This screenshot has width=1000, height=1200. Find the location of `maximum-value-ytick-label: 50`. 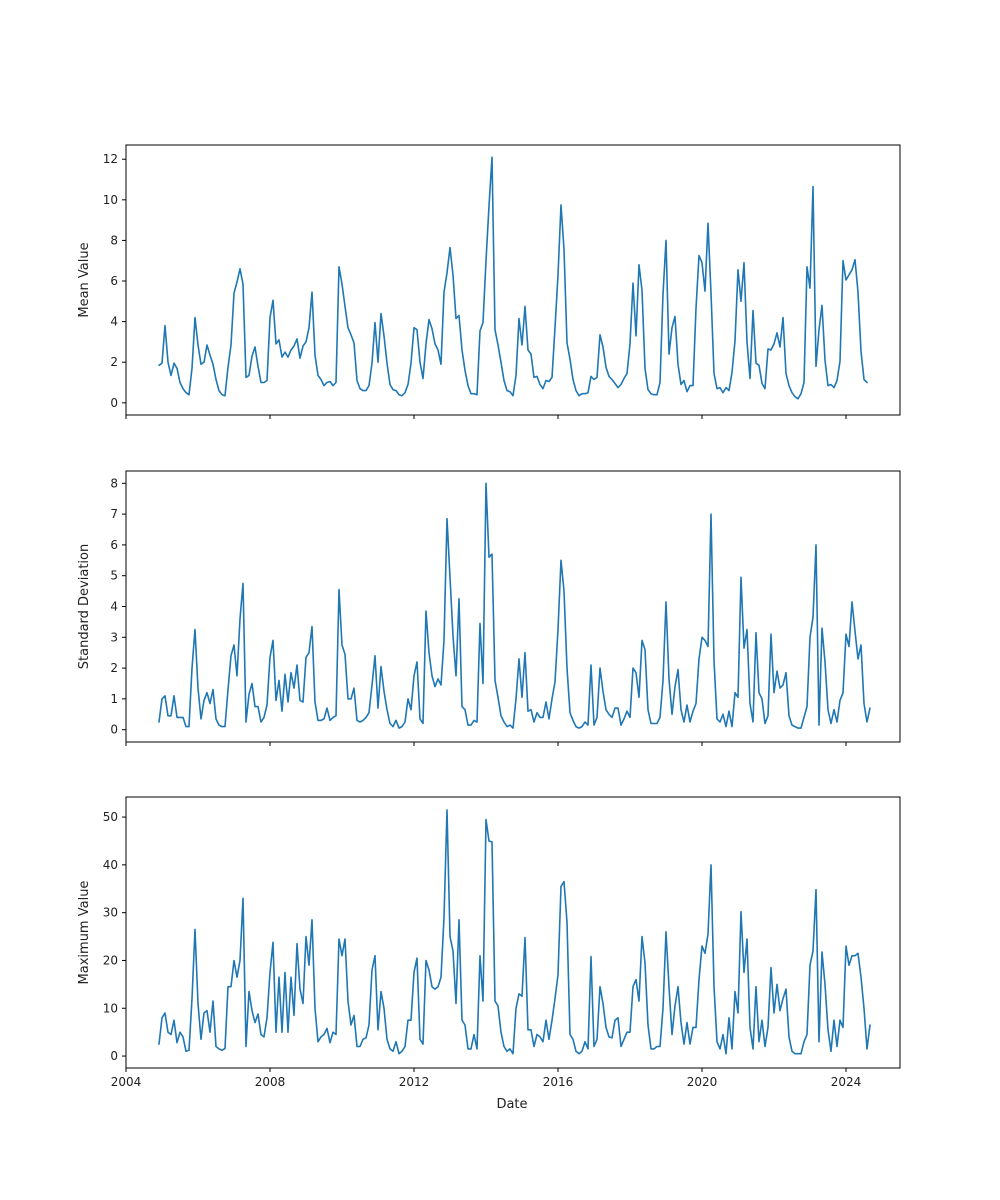

maximum-value-ytick-label: 50 is located at coordinates (110, 817).